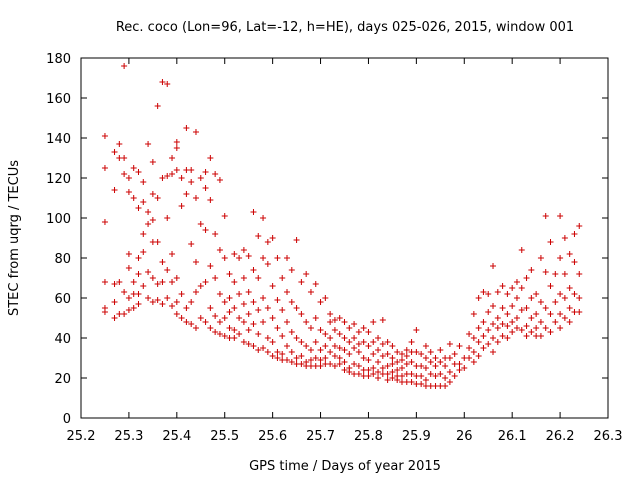 This screenshot has width=640, height=480. Describe the element at coordinates (58, 139) in the screenshot. I see `y-tick-label: 140` at that location.